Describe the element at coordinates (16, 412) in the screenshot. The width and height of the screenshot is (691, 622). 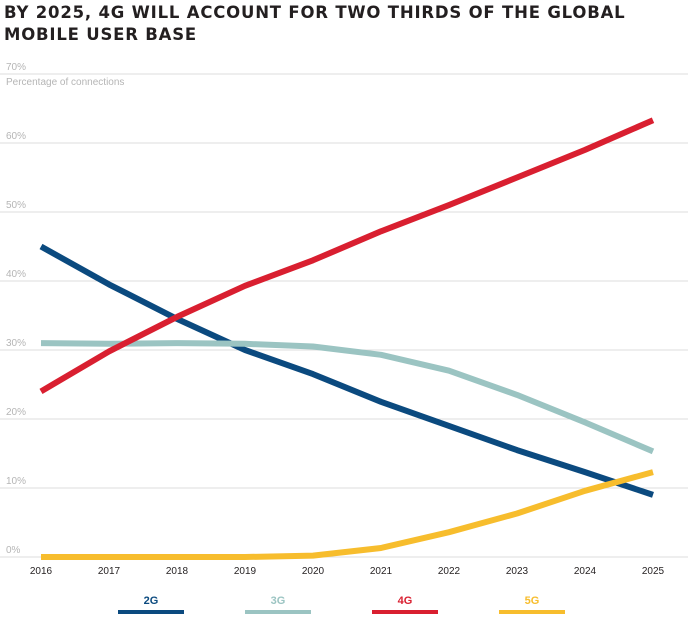
I see `y-tick-label-20: 20%` at that location.